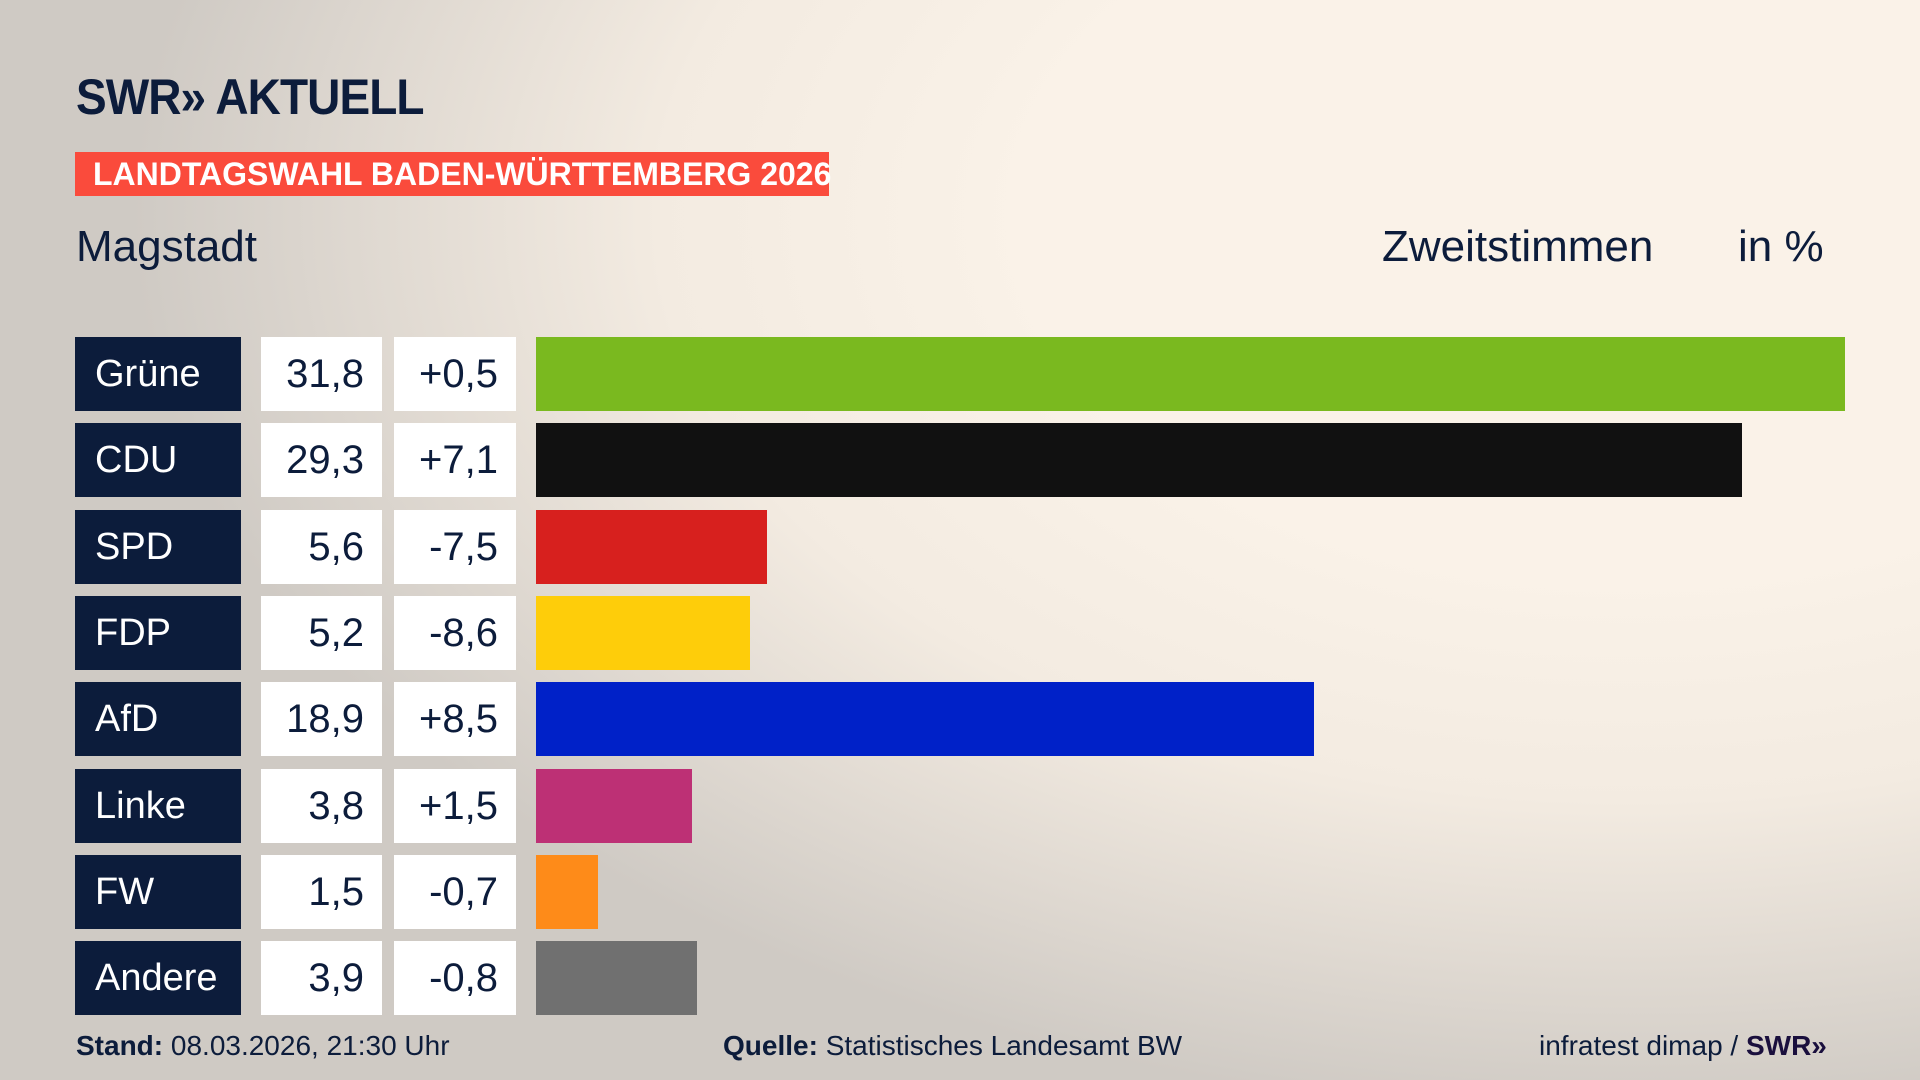 This screenshot has height=1080, width=1920. Describe the element at coordinates (453, 174) in the screenshot. I see `election-banner: LANDTAGSWAHL BADEN-WÜRTTEMBERG 2026` at that location.